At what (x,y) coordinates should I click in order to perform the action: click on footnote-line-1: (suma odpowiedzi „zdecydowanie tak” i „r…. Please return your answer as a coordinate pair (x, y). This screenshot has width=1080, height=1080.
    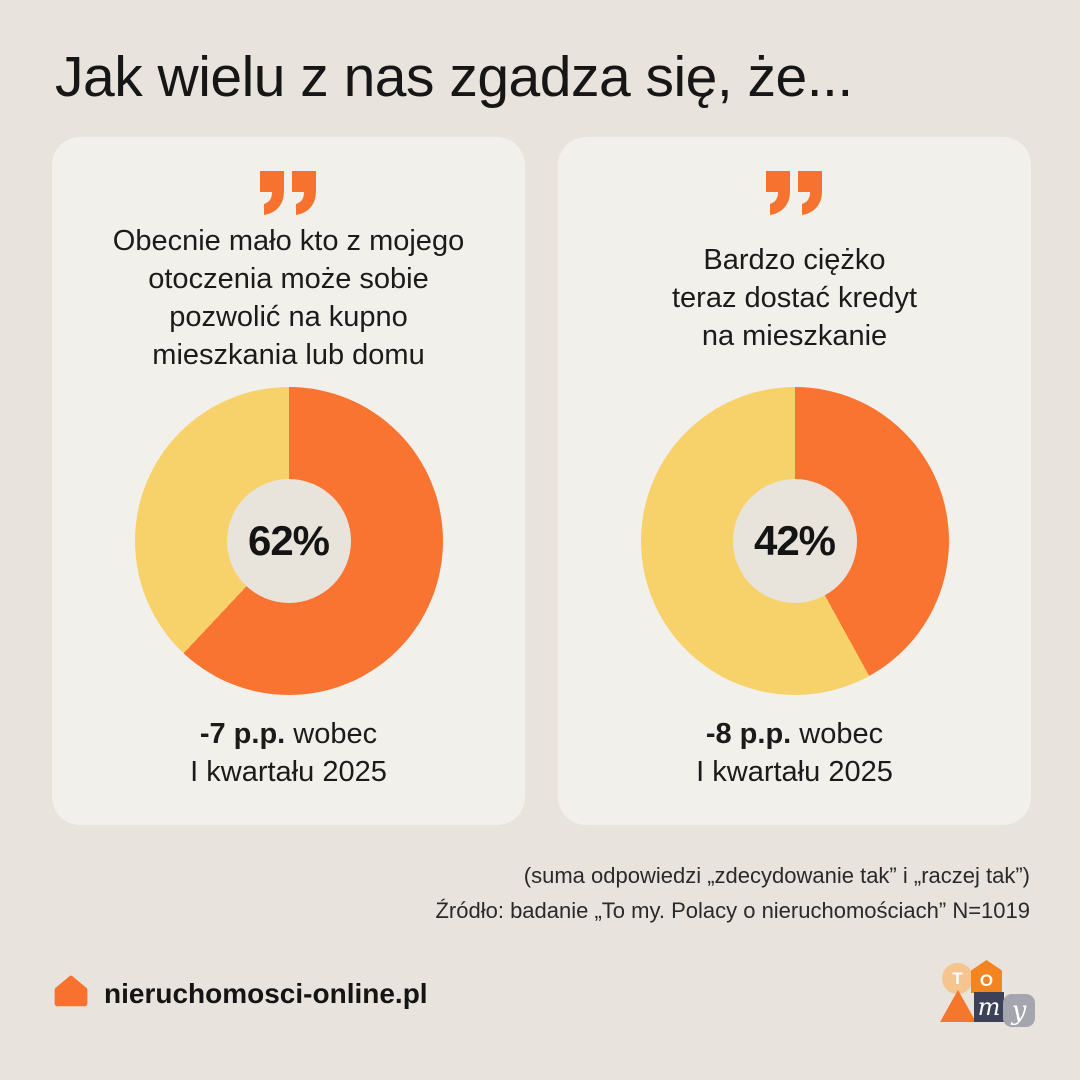
    Looking at the image, I should click on (776, 875).